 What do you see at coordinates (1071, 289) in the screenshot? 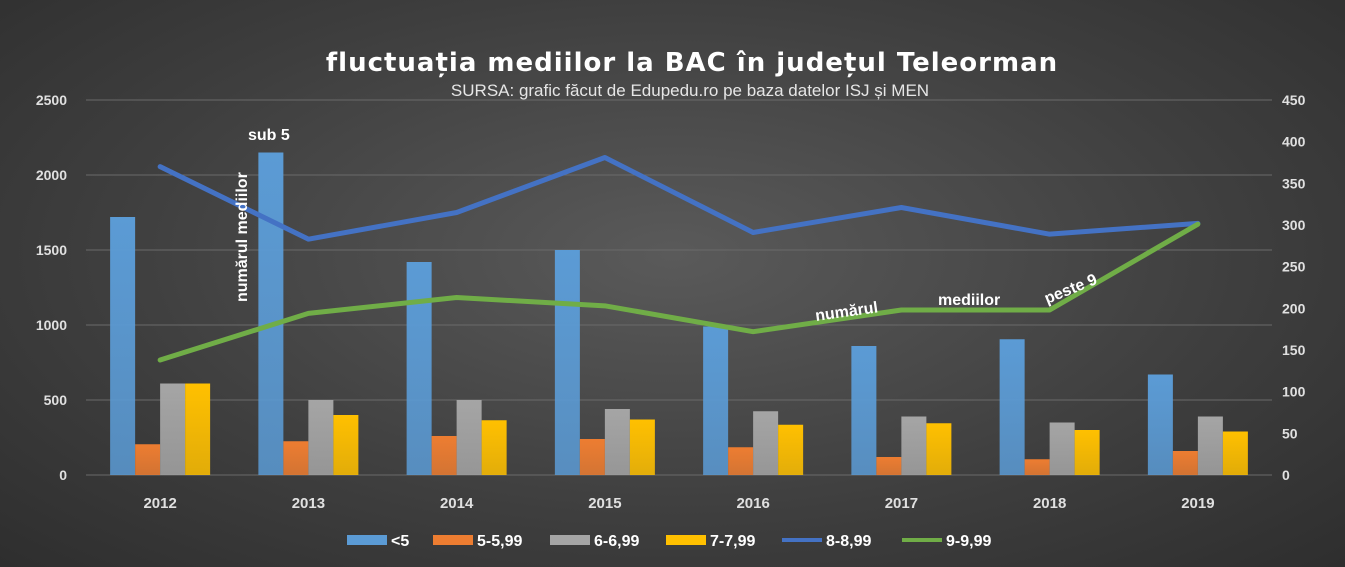
I see `annotation-peste9: peste 9` at bounding box center [1071, 289].